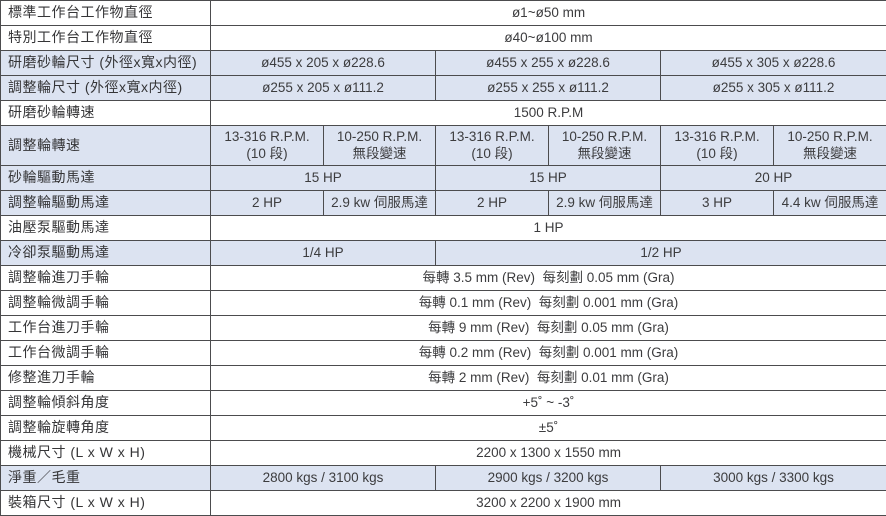  I want to click on spec-label: 淨重／毛重, so click(106, 478).